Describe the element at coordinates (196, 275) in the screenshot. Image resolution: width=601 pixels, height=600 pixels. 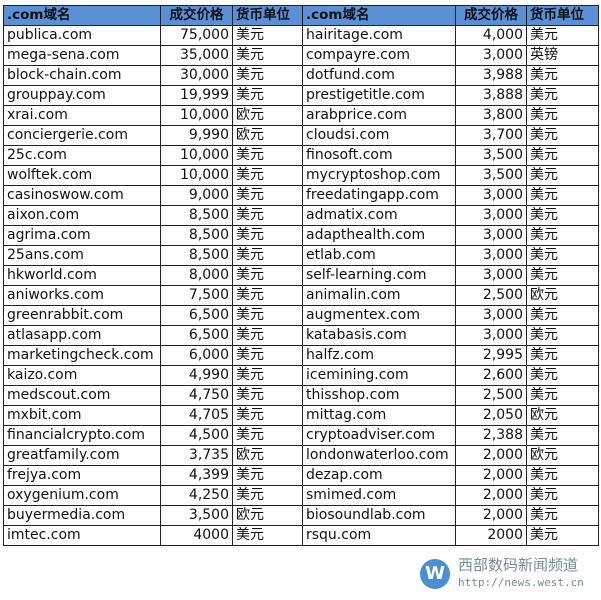
I see `cell-price: 8,000` at that location.